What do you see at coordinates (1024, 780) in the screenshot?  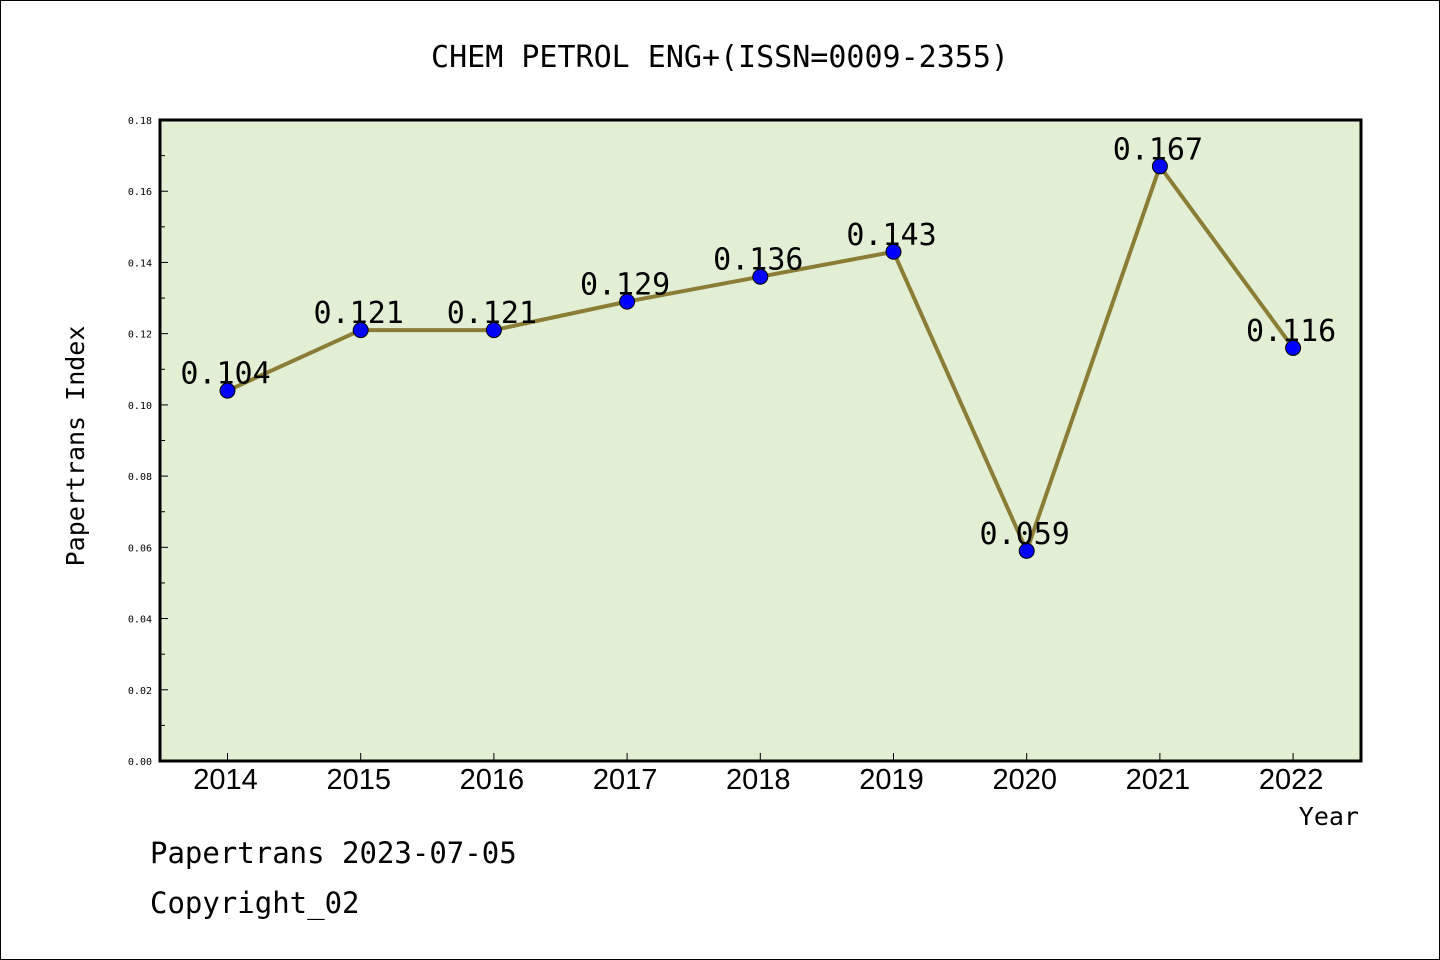 I see `x-tick-label: 2020` at bounding box center [1024, 780].